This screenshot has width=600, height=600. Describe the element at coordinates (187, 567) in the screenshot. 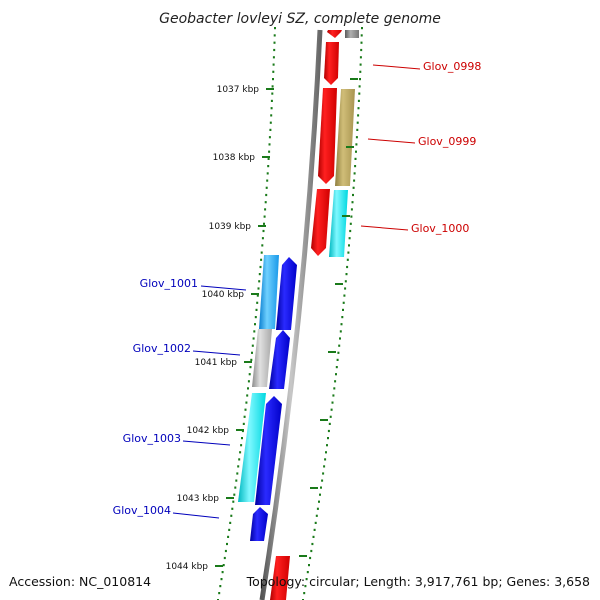

I see `position-tick-label: 1044 kbp` at that location.